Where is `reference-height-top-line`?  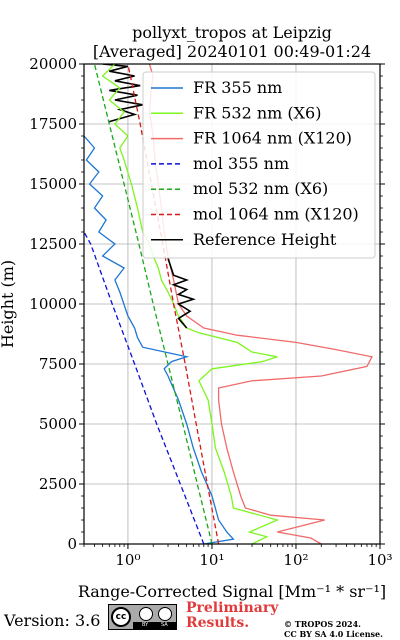
reference-height-top-line is located at coordinates (122, 93).